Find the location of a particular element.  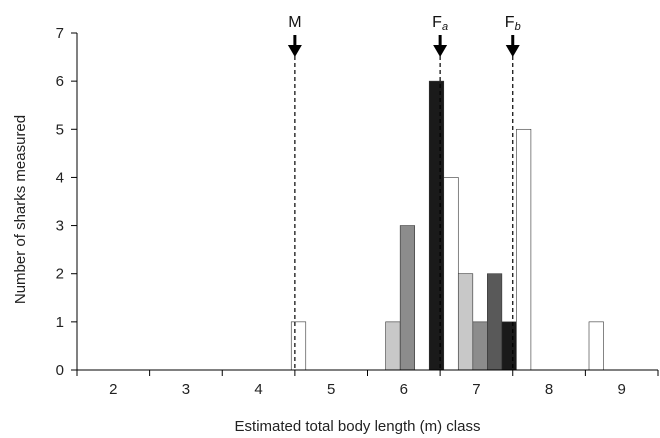

y-tick-label: 6 is located at coordinates (60, 81).